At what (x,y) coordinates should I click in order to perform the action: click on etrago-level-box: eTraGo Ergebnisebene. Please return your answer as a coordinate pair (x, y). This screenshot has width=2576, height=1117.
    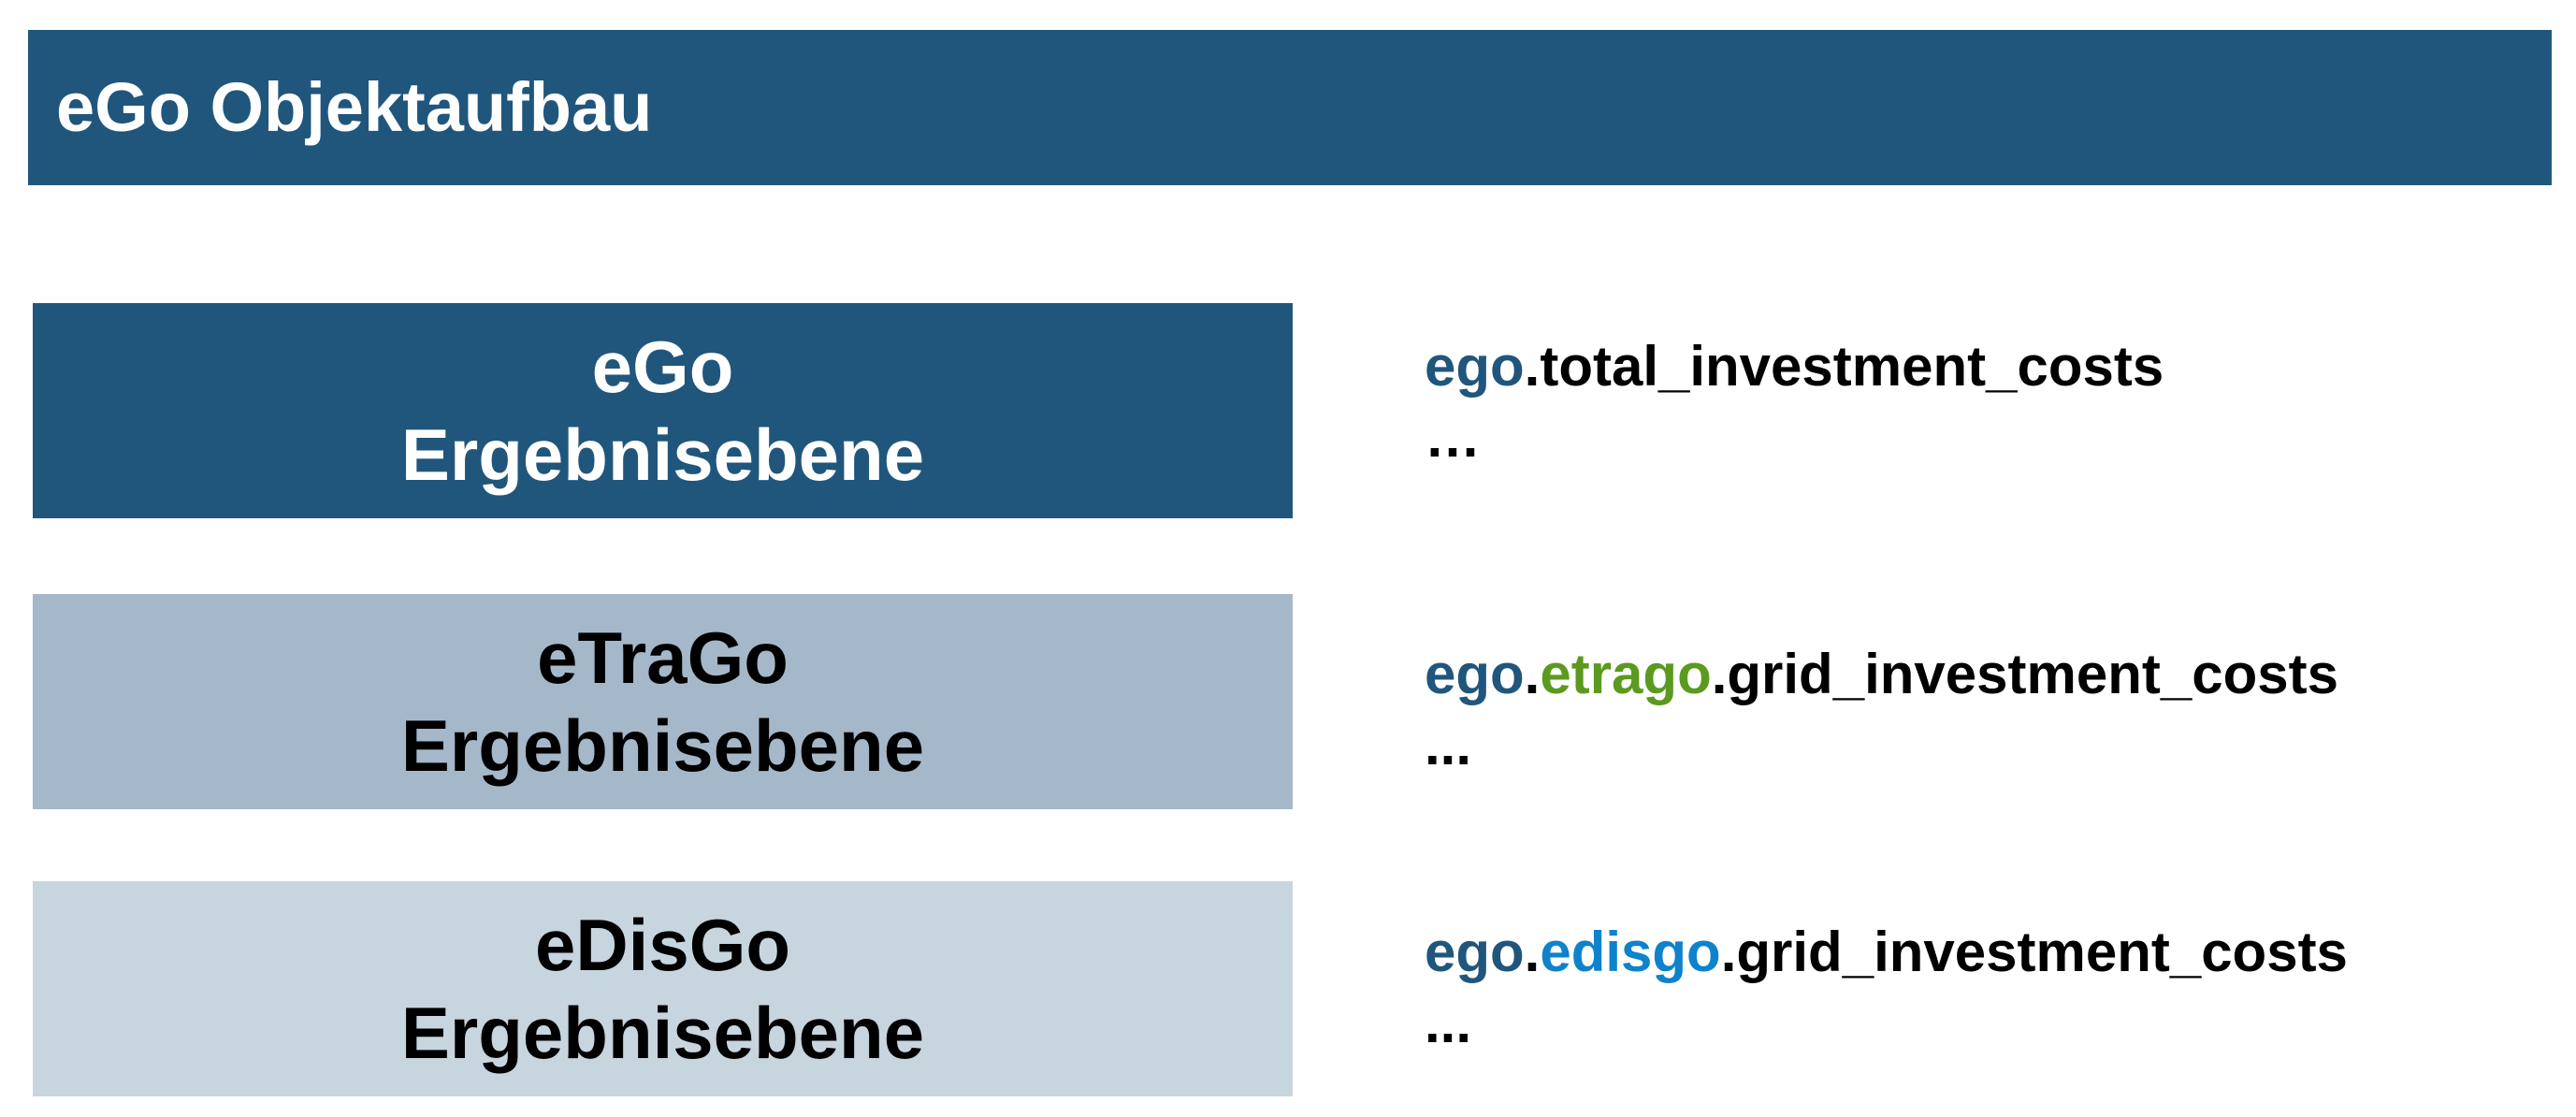
    Looking at the image, I should click on (663, 701).